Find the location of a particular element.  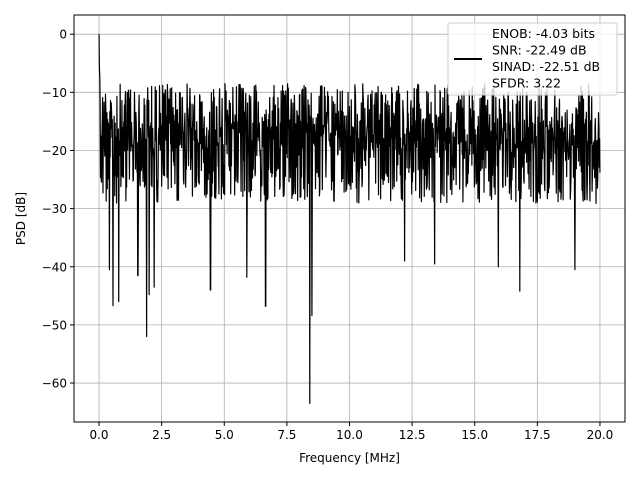

legend-entry: SINAD: -22.51 dB is located at coordinates (546, 66).